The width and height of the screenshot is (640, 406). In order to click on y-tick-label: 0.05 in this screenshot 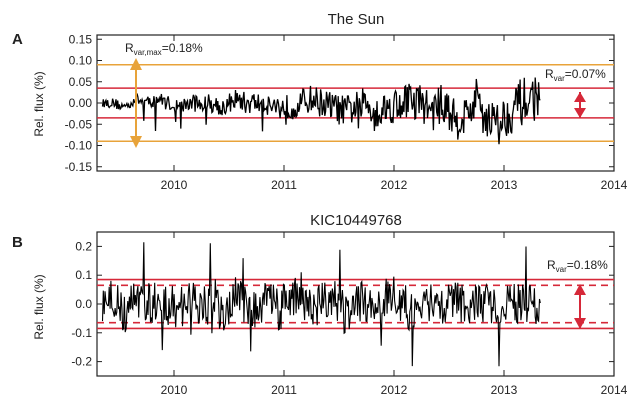, I will do `click(81, 82)`.